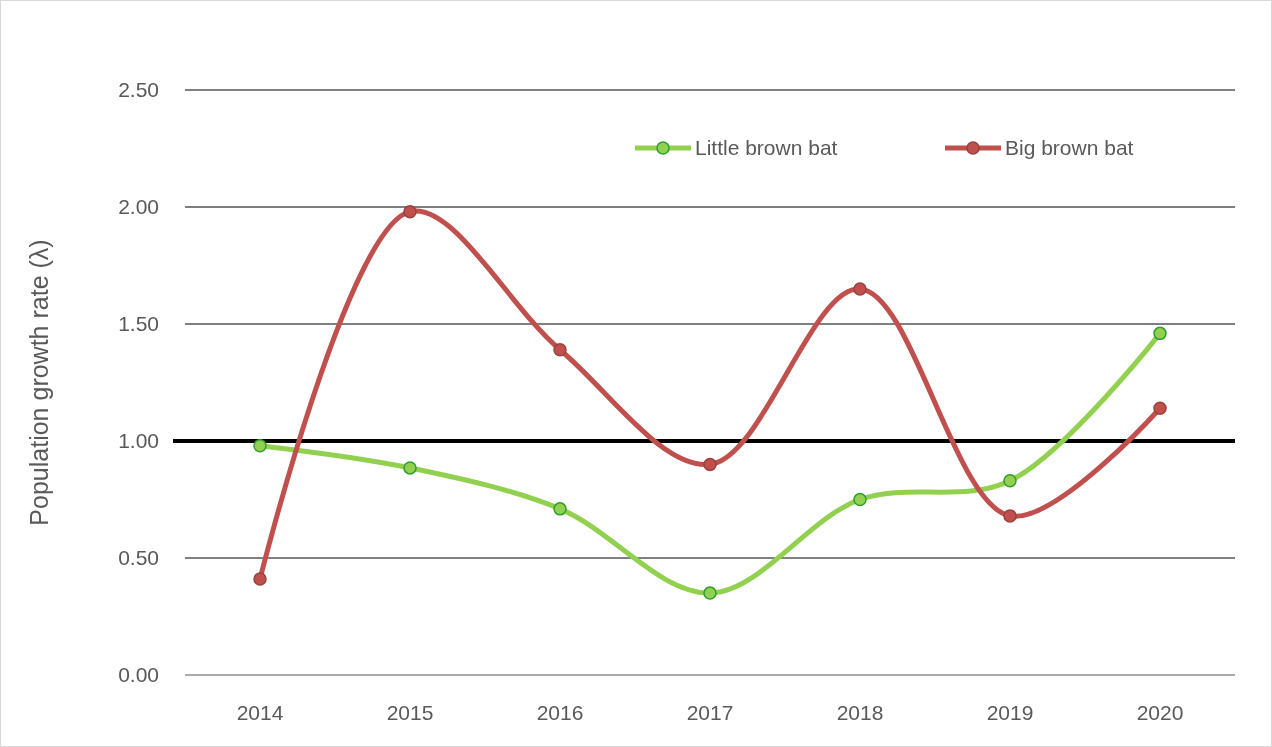  What do you see at coordinates (710, 712) in the screenshot?
I see `x-tick-label: 2017` at bounding box center [710, 712].